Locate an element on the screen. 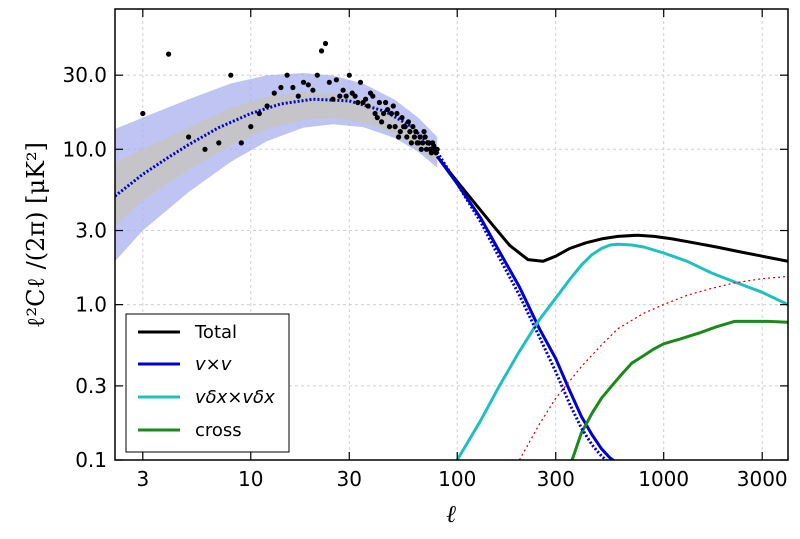 This screenshot has width=800, height=539. series-line-v-v is located at coordinates (525, 307).